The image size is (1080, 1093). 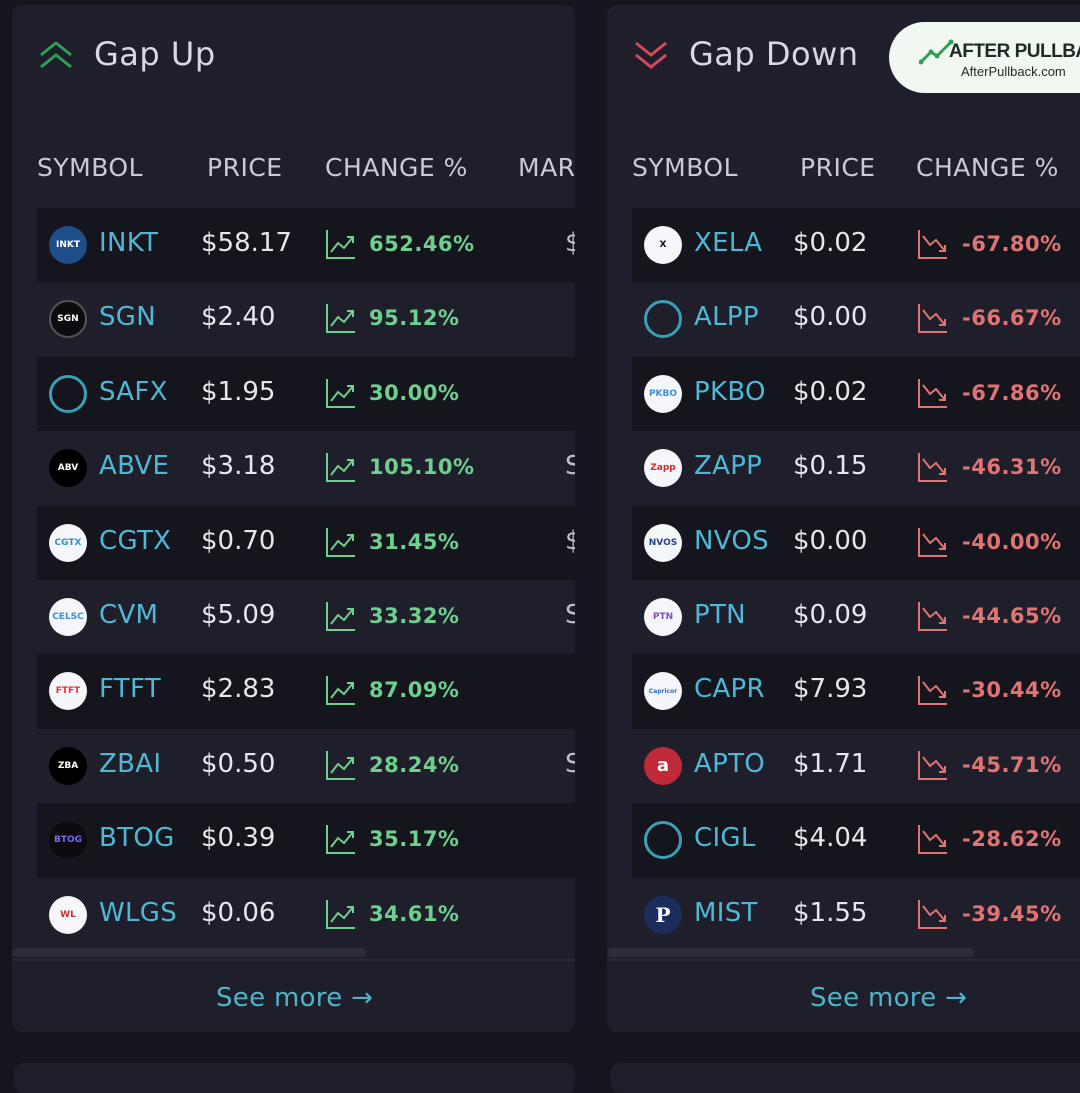 I want to click on table-row: CELSC CVM $5.09 33.32% S, so click(x=306, y=617).